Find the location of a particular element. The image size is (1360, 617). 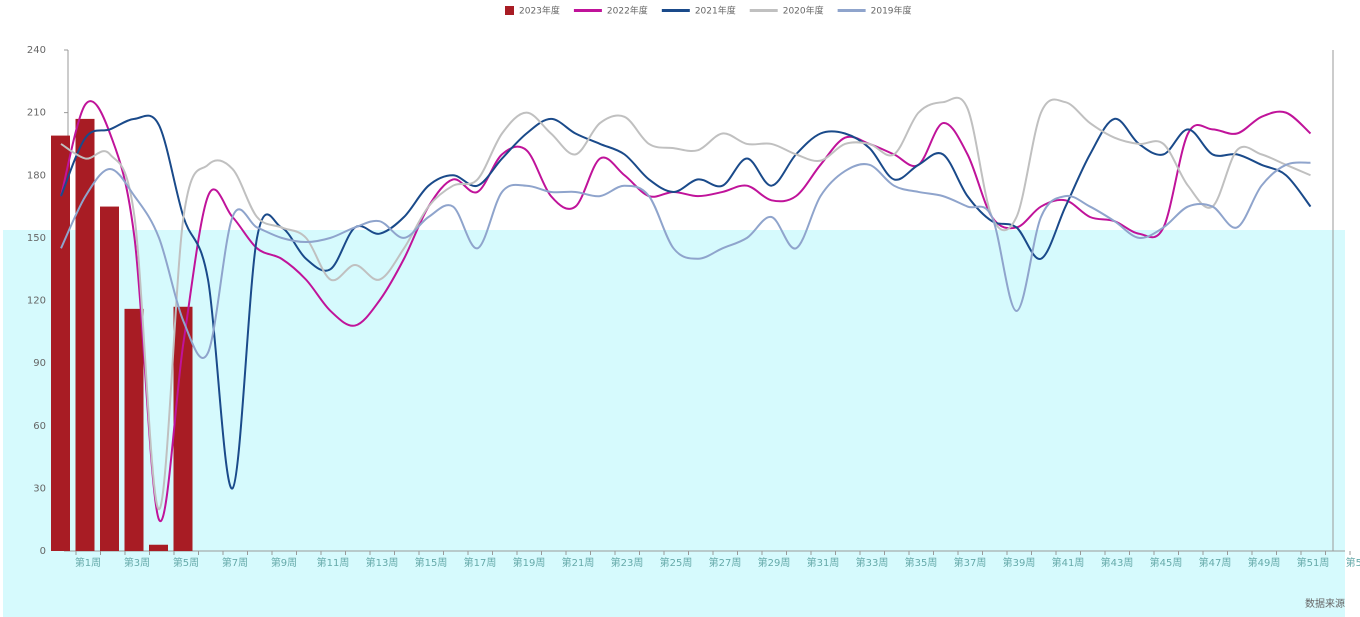

x-tick-label: 第21周 is located at coordinates (578, 562).